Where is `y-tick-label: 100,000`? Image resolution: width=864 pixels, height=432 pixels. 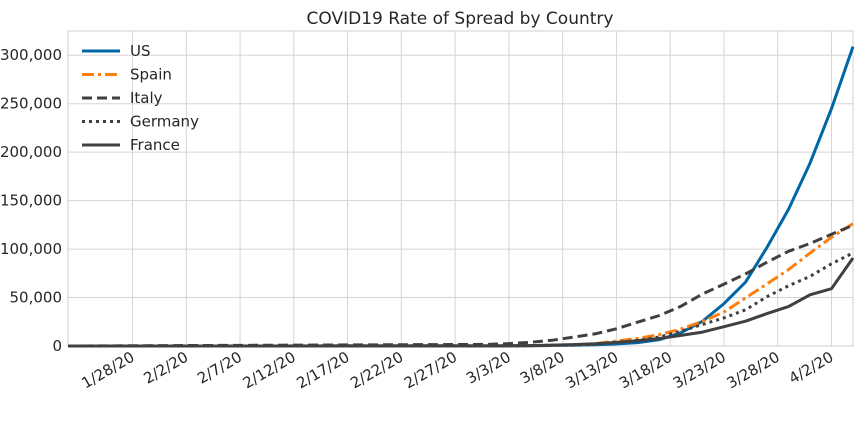
y-tick-label: 100,000 is located at coordinates (31, 249).